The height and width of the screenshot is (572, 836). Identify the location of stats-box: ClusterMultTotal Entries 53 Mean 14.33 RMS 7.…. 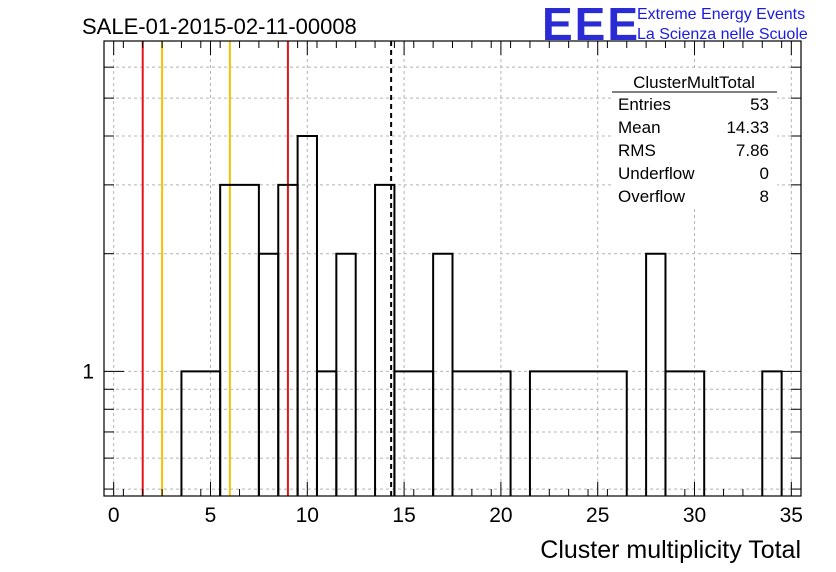
(694, 139).